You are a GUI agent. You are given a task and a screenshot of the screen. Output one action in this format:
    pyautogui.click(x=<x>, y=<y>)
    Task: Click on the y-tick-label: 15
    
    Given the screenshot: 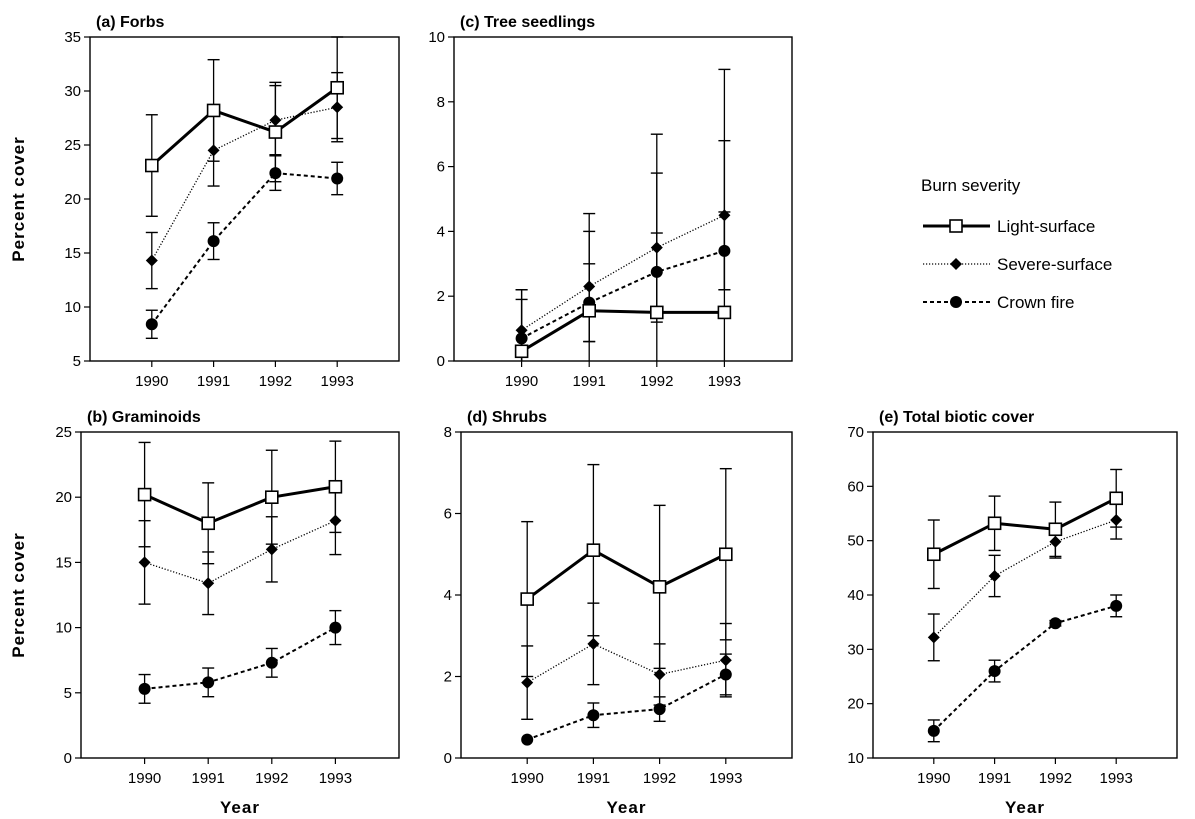 What is the action you would take?
    pyautogui.click(x=63, y=562)
    